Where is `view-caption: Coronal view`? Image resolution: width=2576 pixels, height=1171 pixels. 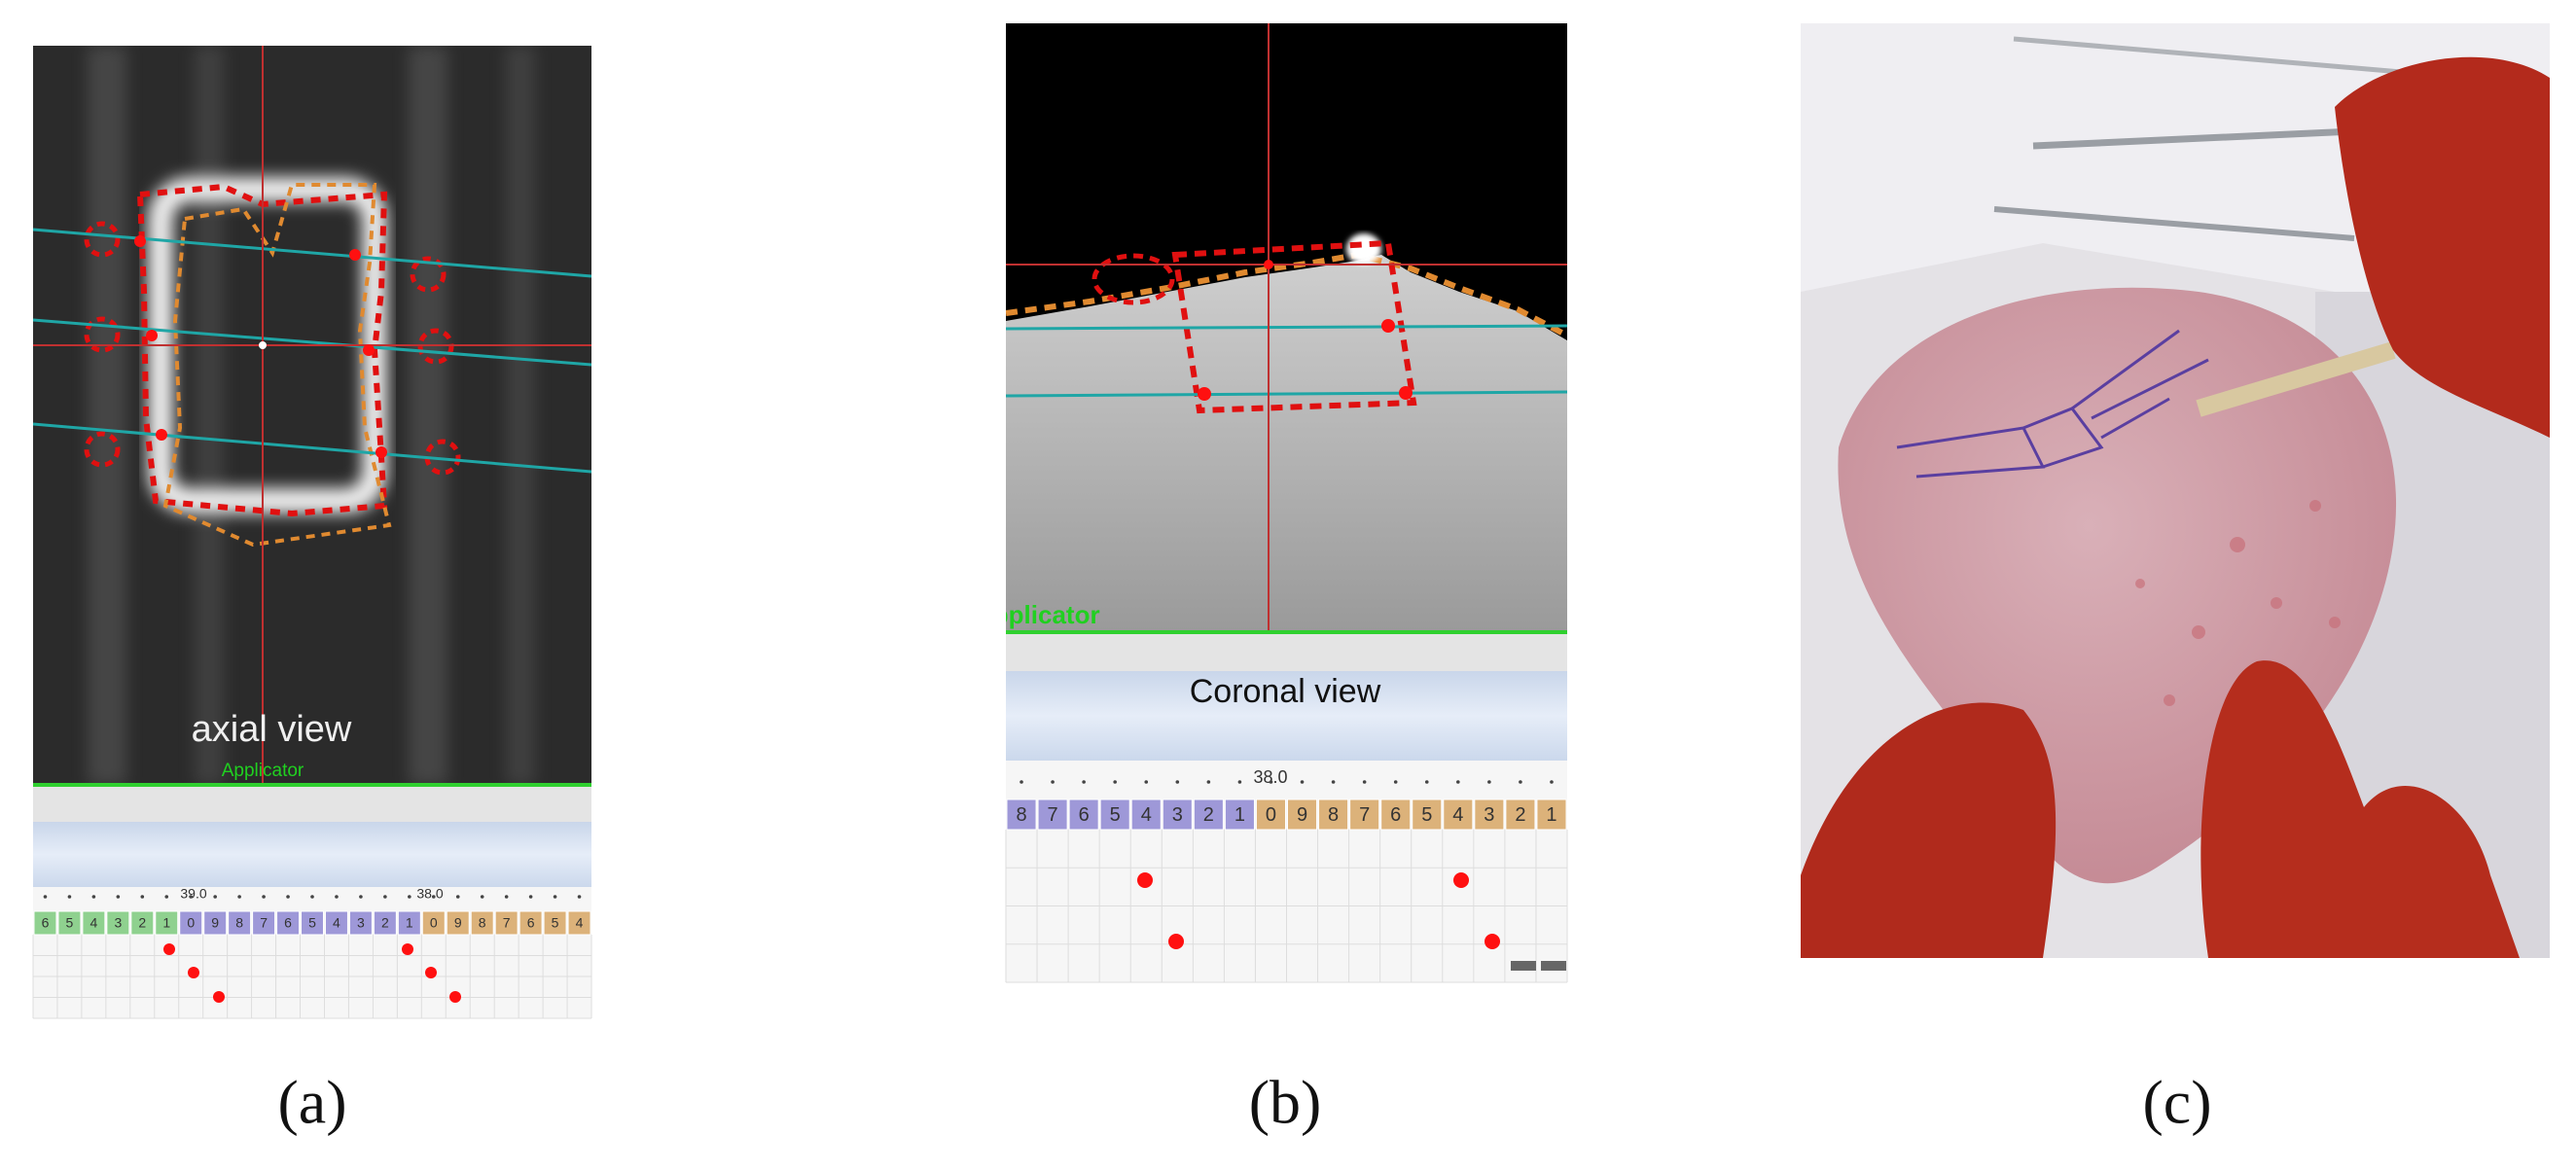 view-caption: Coronal view is located at coordinates (1285, 691).